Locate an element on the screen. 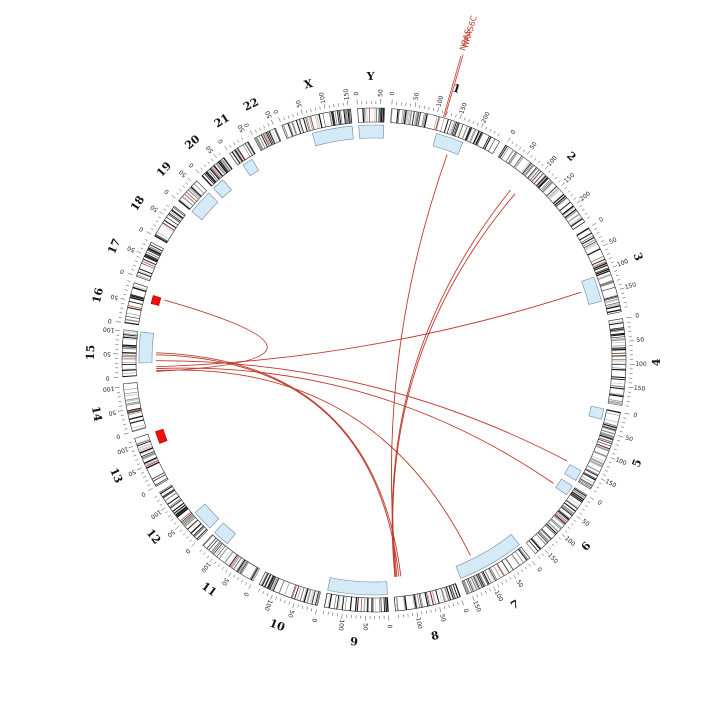 This screenshot has height=719, width=719. centromere is located at coordinates (500, 569).